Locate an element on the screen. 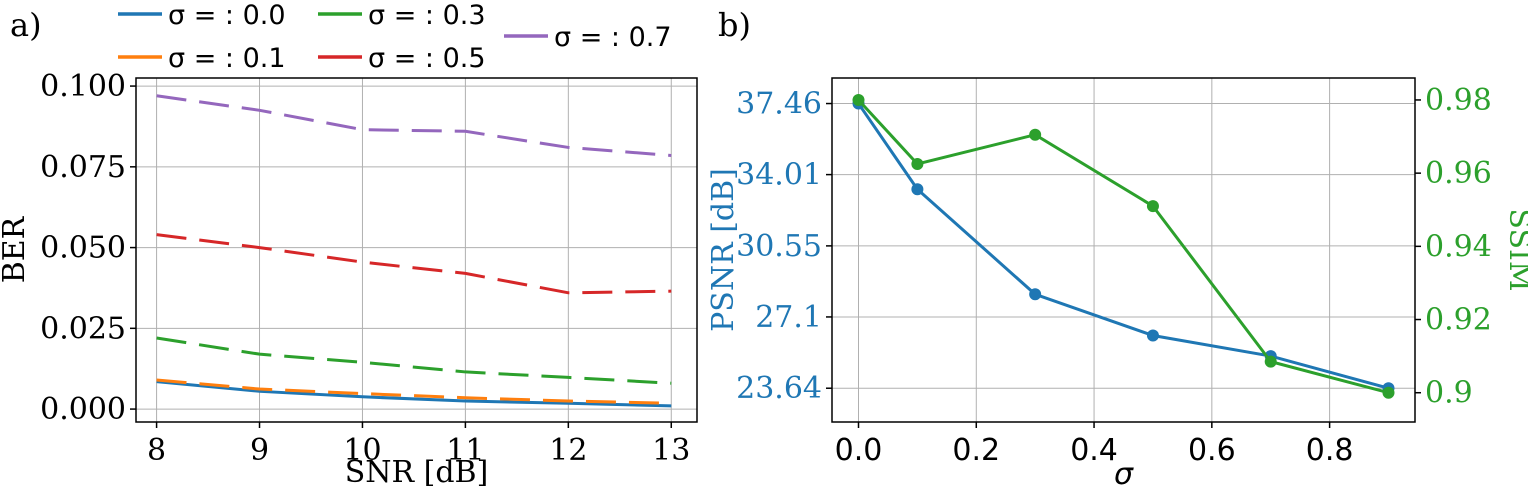 The width and height of the screenshot is (1528, 492). x-tick-label: 13 is located at coordinates (671, 450).